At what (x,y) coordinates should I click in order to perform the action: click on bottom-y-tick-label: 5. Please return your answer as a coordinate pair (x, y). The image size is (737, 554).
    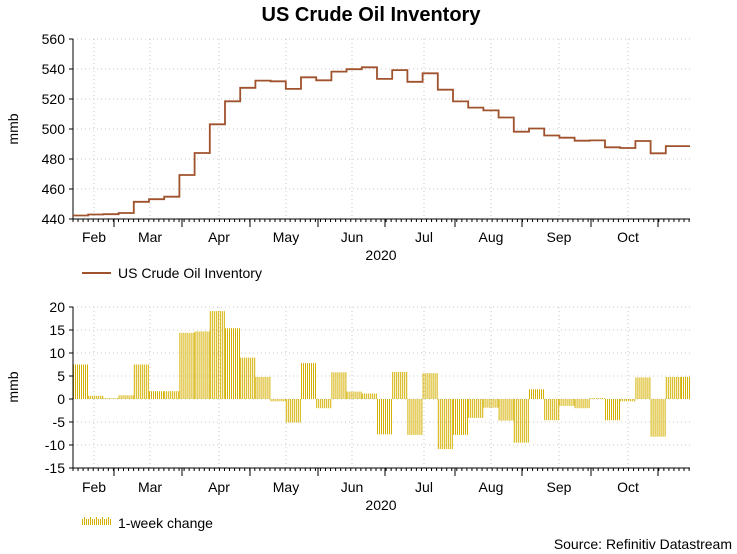
    Looking at the image, I should click on (61, 376).